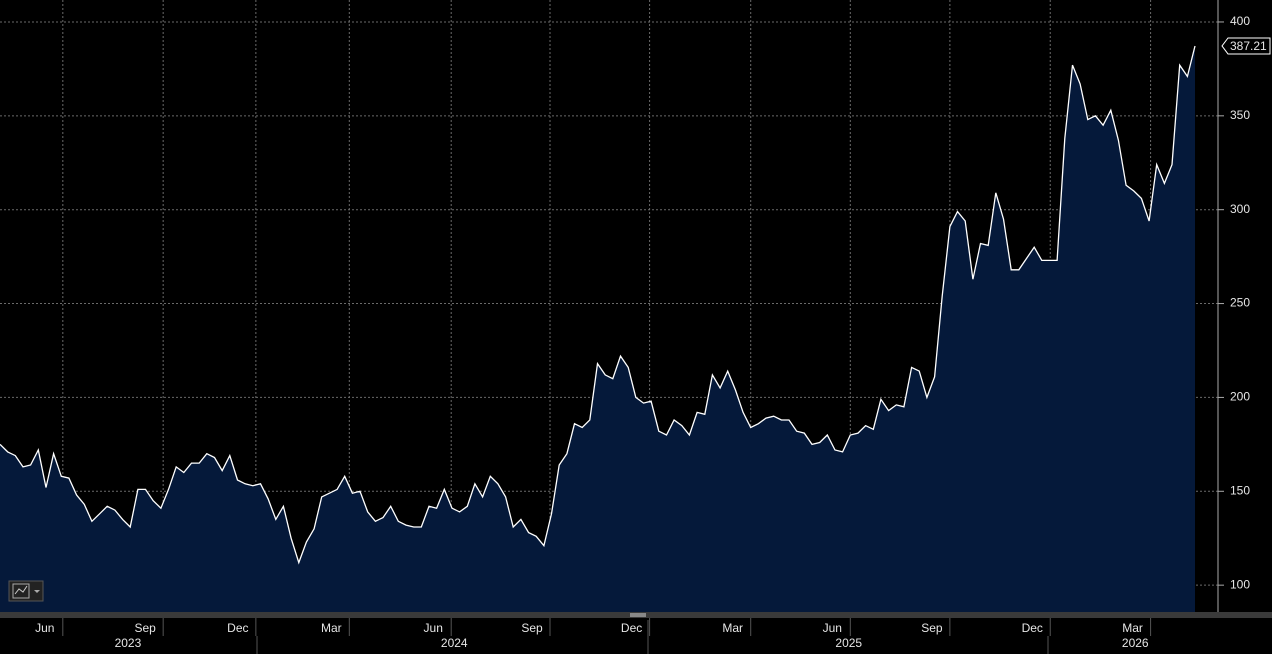 Image resolution: width=1272 pixels, height=654 pixels. What do you see at coordinates (638, 615) in the screenshot?
I see `scroll-handle` at bounding box center [638, 615].